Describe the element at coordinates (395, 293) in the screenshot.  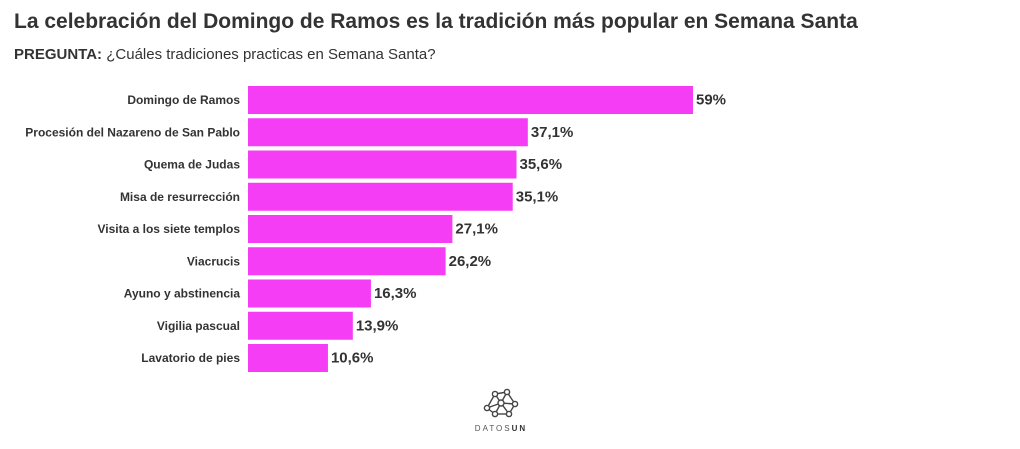
I see `value-label: 16,3%` at that location.